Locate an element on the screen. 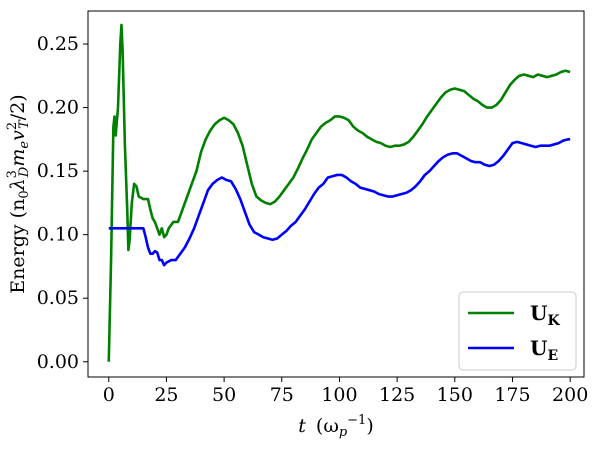 The image size is (593, 451). x-tick-label: 200 is located at coordinates (570, 395).